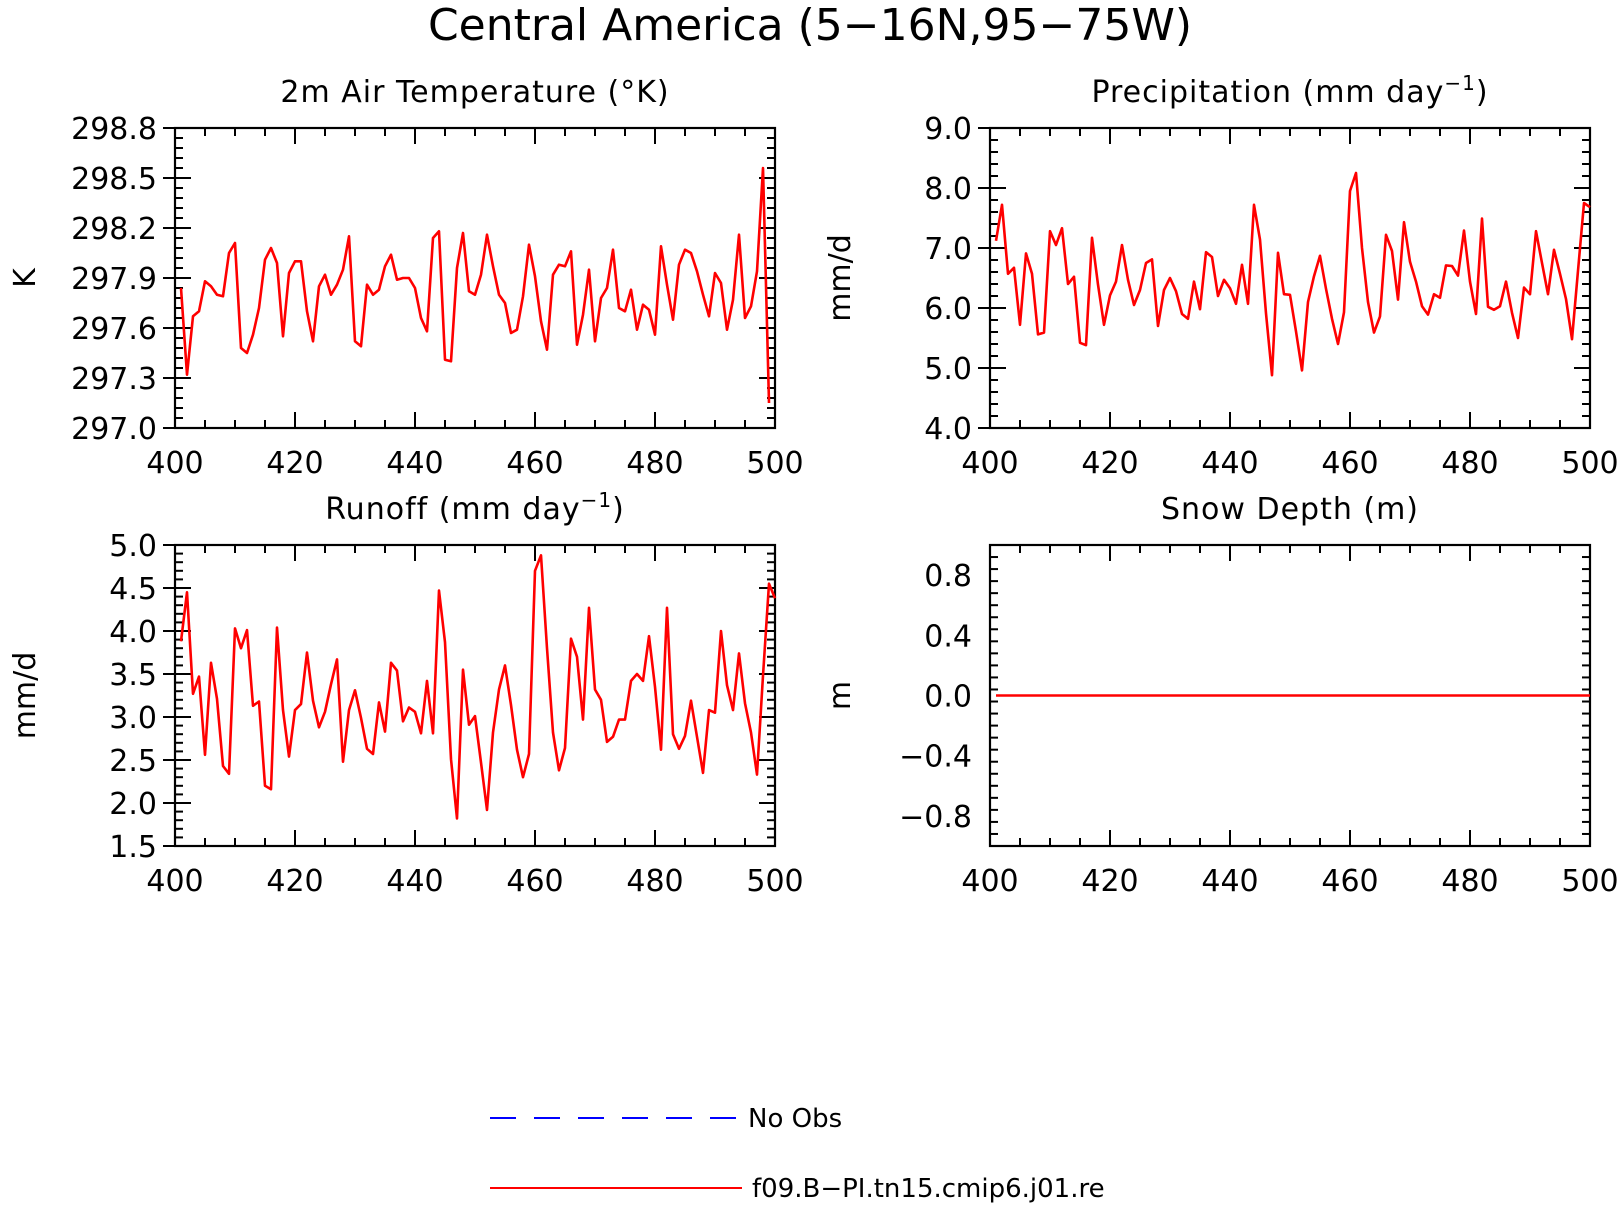 Image resolution: width=1621 pixels, height=1205 pixels. Describe the element at coordinates (114, 279) in the screenshot. I see `y-tick-label: 297.9` at that location.